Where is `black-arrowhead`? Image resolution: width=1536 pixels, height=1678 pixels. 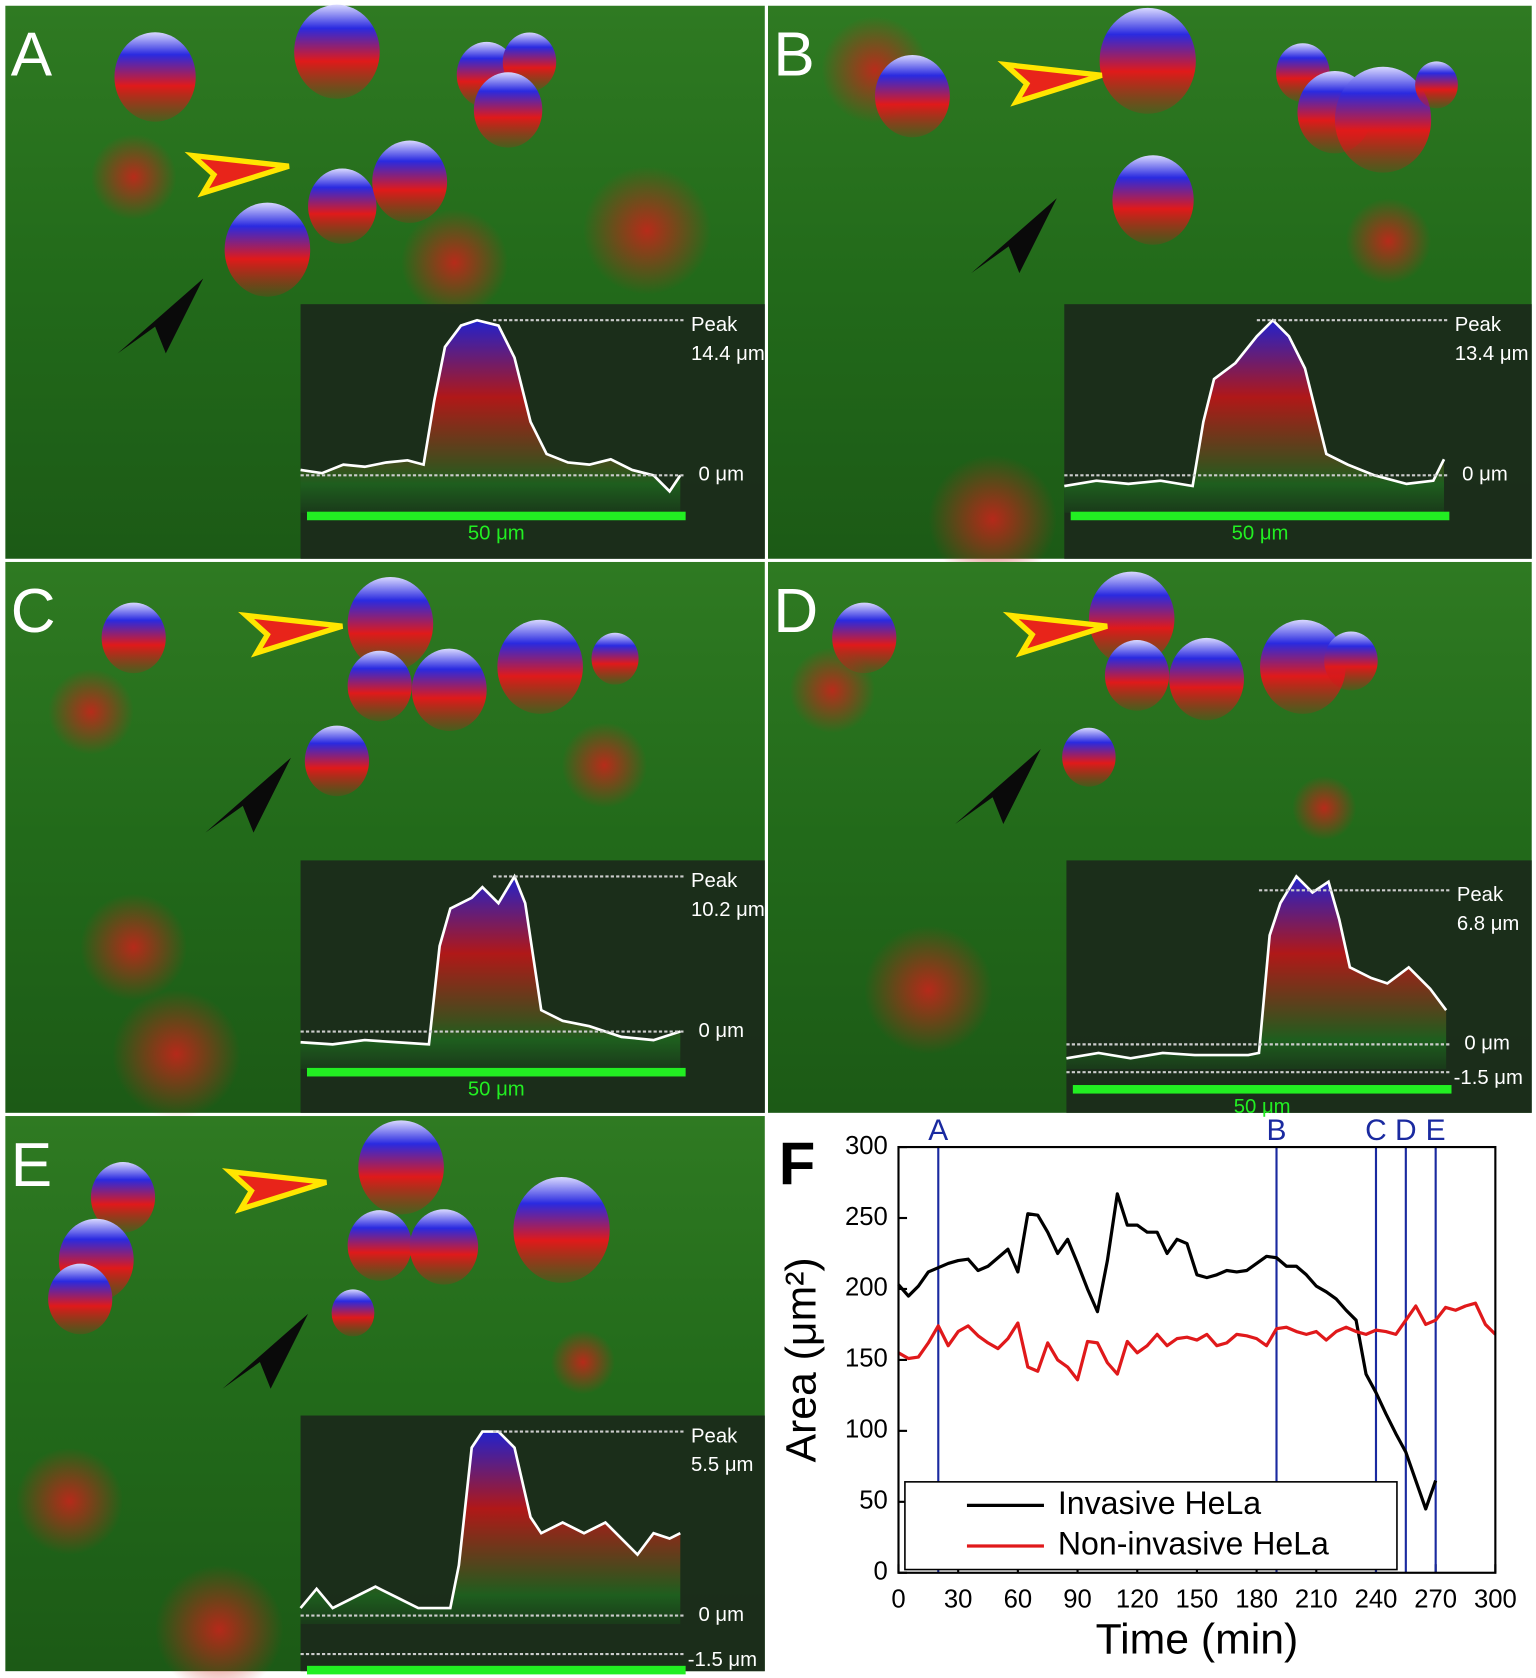 black-arrowhead is located at coordinates (265, 1351).